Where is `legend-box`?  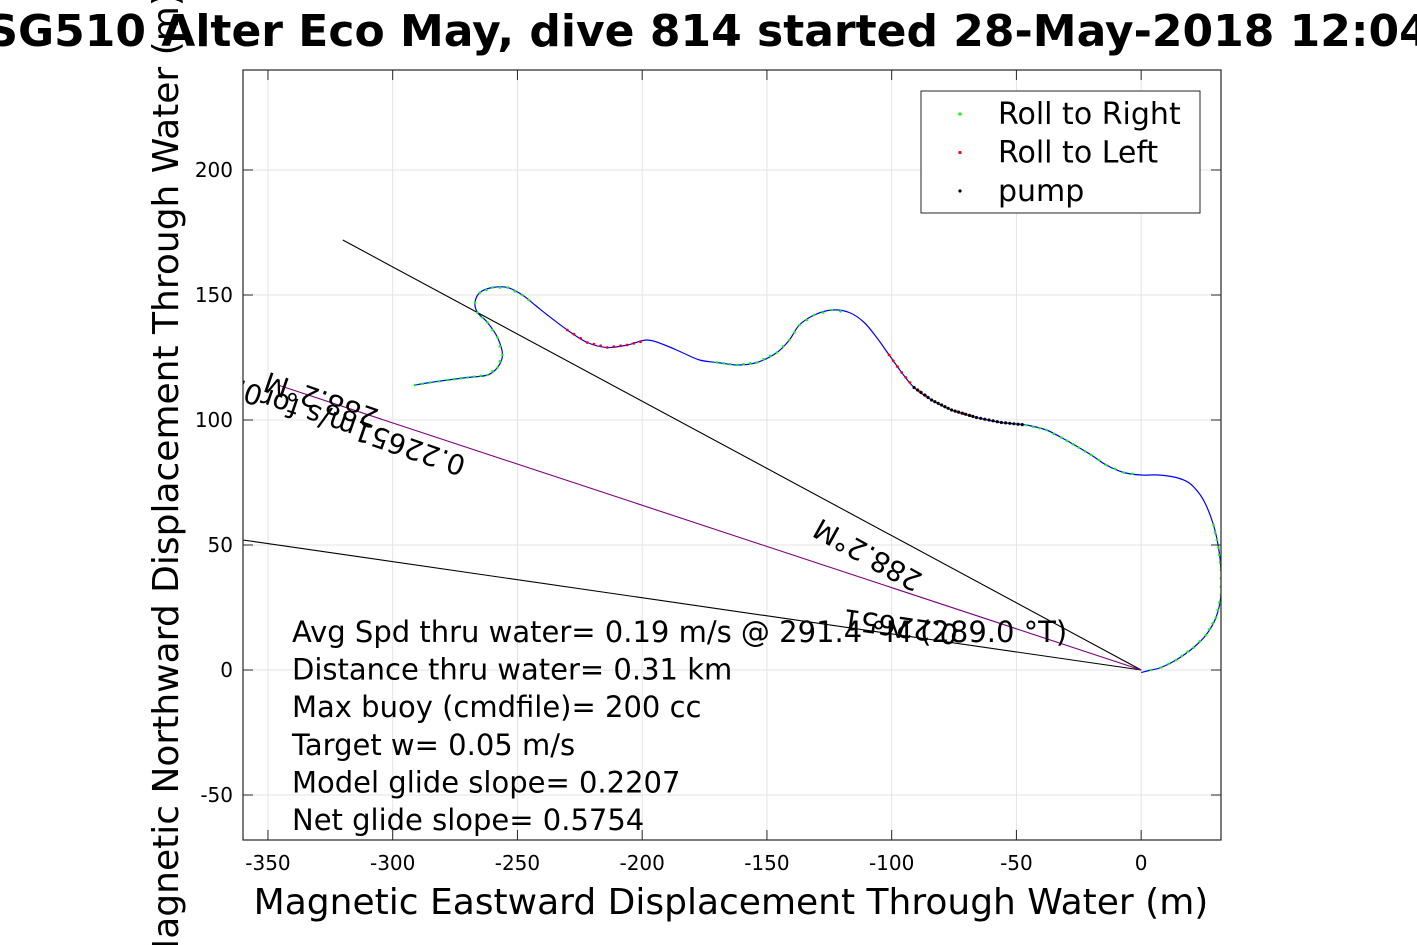
legend-box is located at coordinates (1060, 152).